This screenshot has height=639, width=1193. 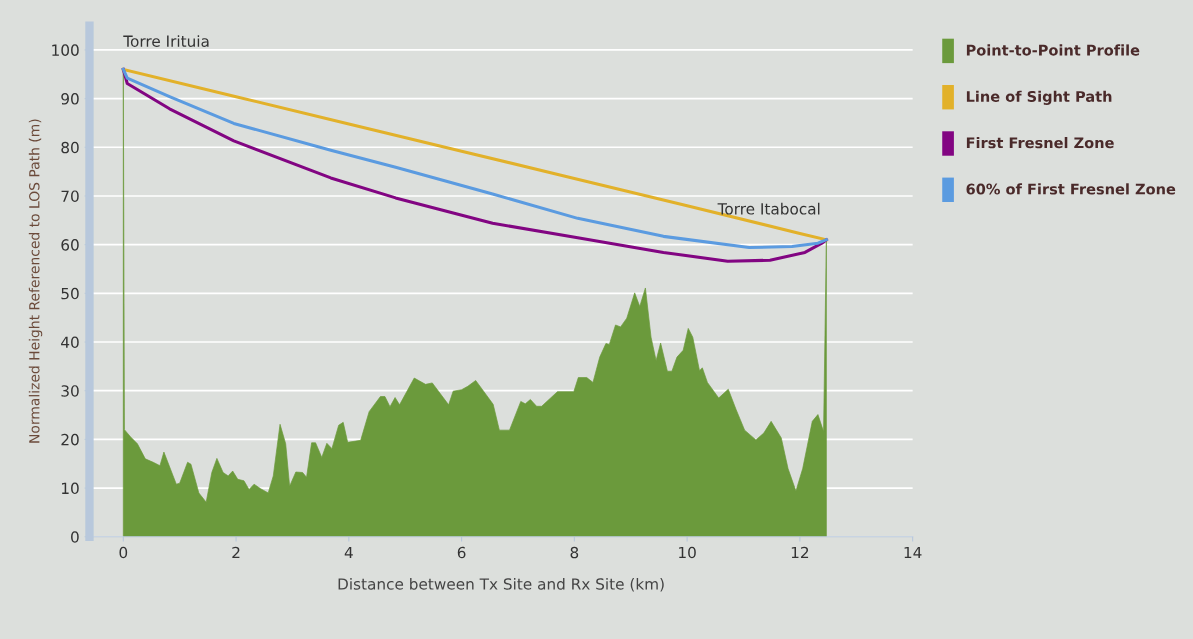 What do you see at coordinates (70, 99) in the screenshot?
I see `y-tick-label: 90` at bounding box center [70, 99].